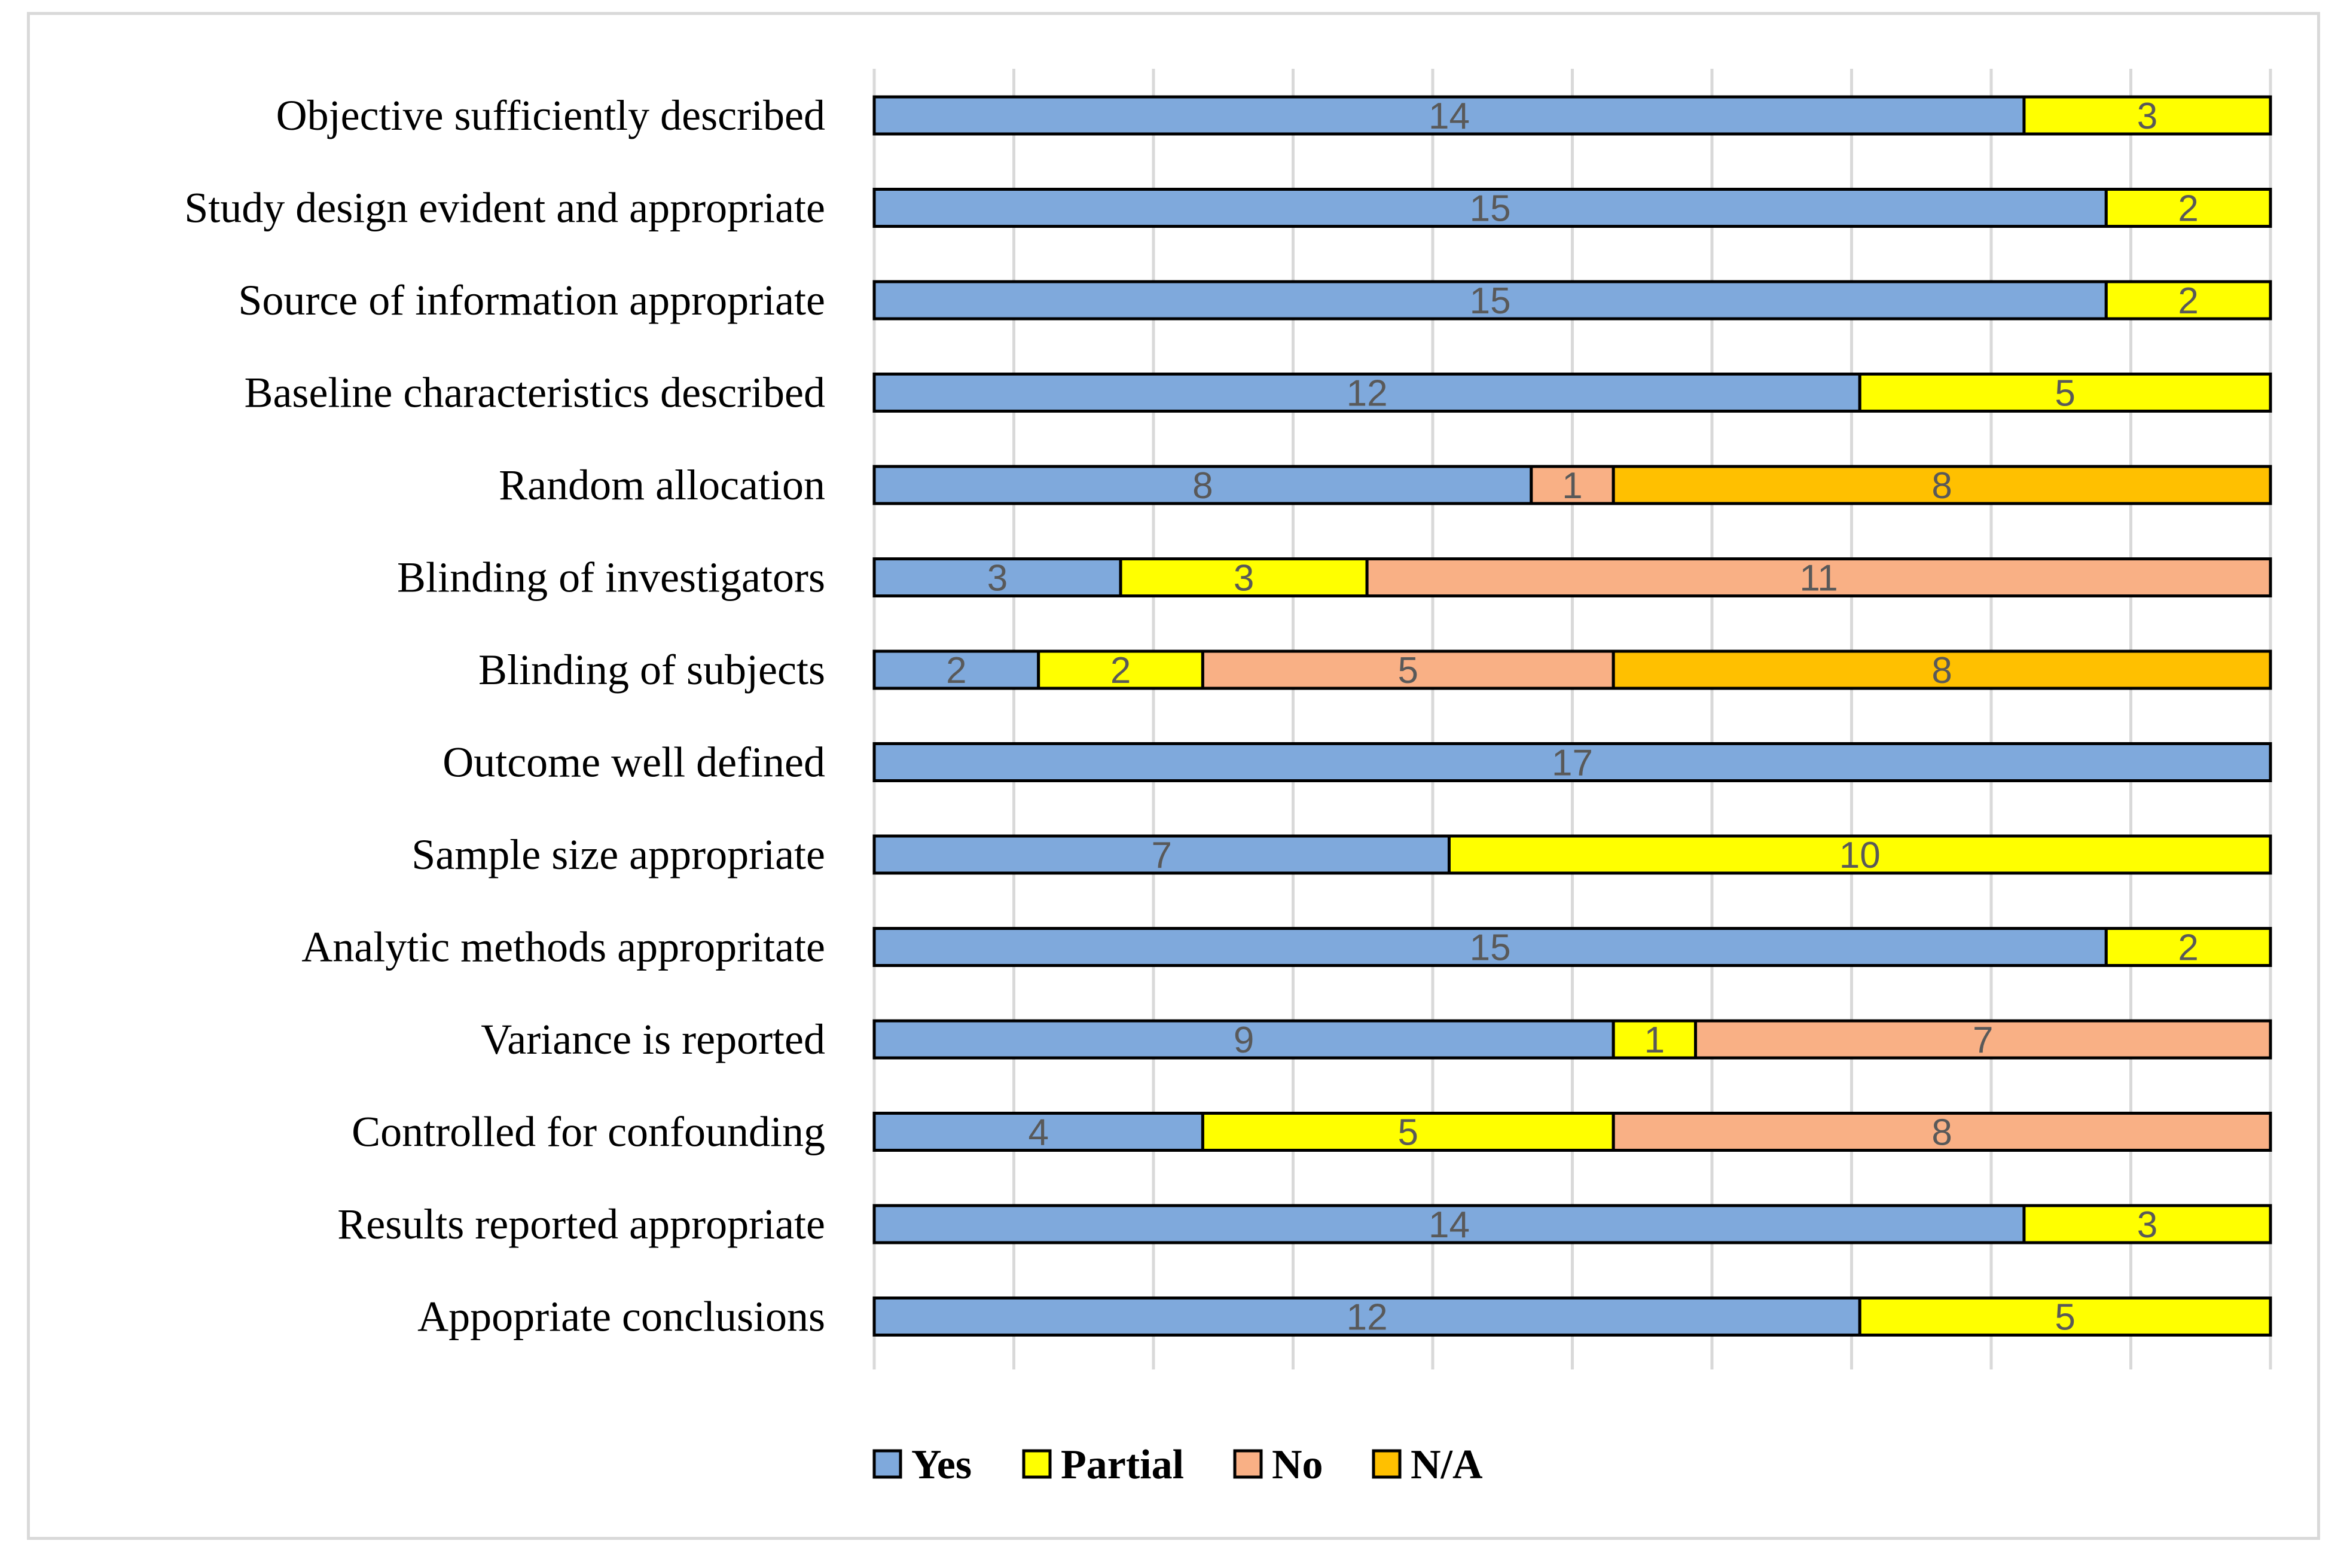  I want to click on category-label: Objective sufficiently described, so click(550, 115).